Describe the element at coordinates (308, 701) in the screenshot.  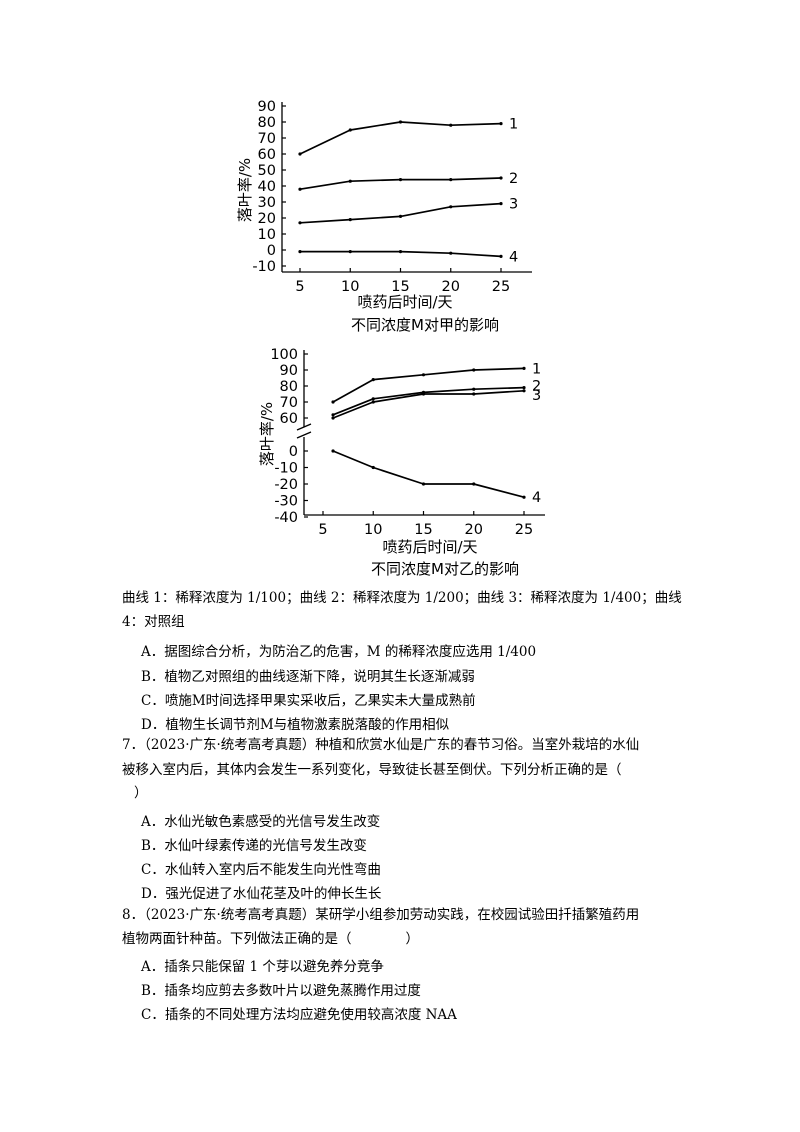
I see `q6-option-c: C．喷施M时间选择甲果实采收后，乙果实未大量成熟前` at that location.